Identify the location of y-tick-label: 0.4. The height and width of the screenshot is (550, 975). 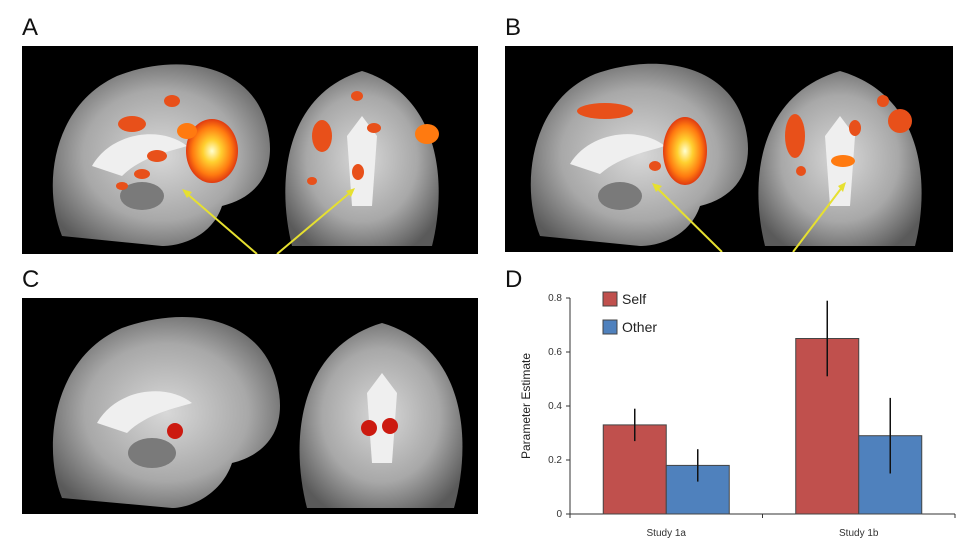
(555, 406).